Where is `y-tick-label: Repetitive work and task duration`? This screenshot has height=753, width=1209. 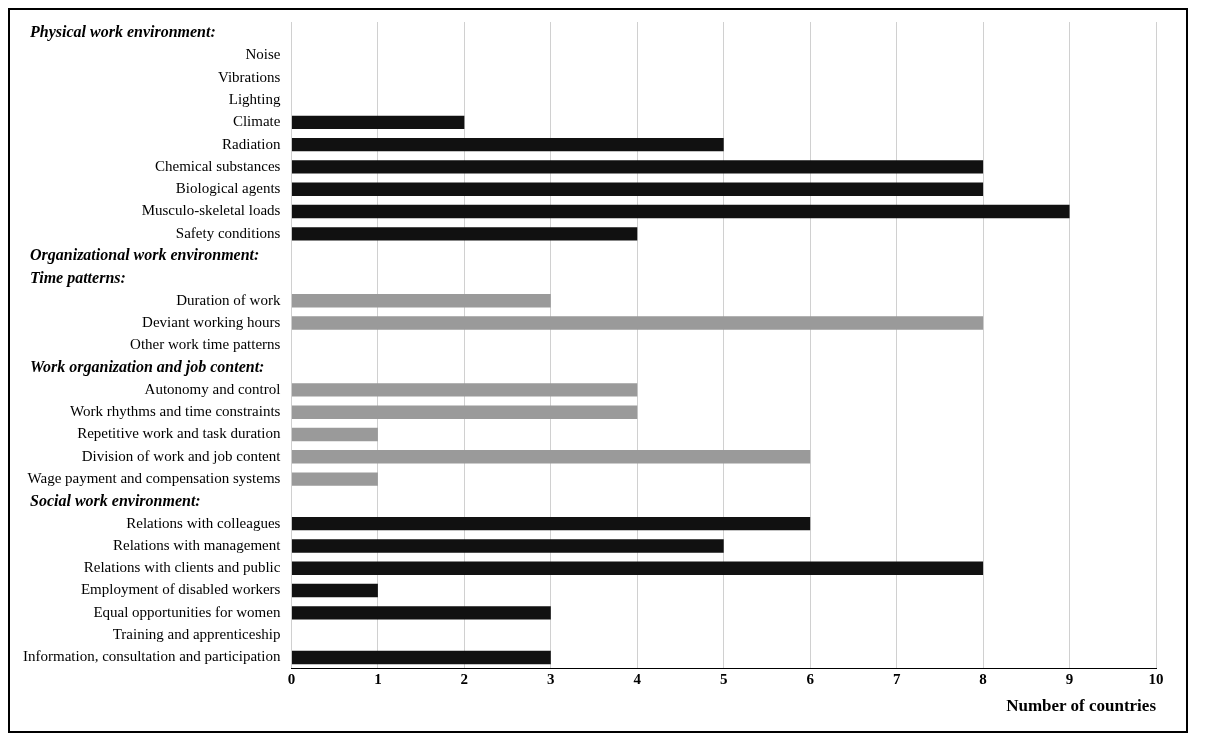 y-tick-label: Repetitive work and task duration is located at coordinates (179, 433).